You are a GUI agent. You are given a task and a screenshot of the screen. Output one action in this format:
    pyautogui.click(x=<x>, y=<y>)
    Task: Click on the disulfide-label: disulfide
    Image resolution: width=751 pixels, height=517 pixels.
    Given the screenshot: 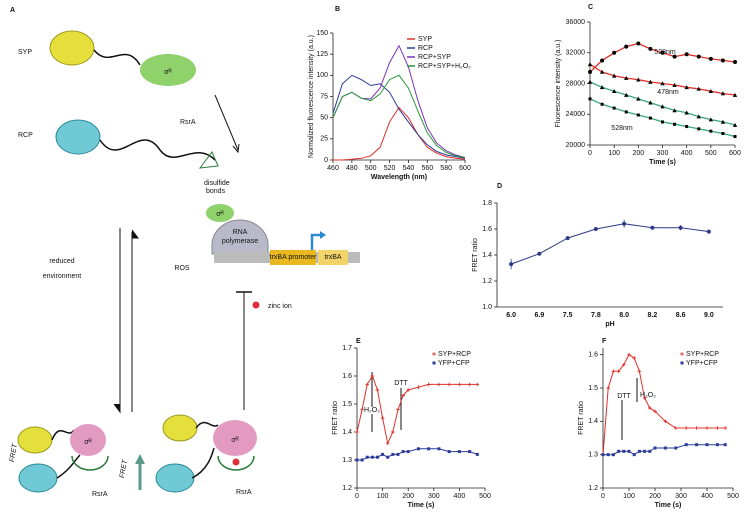 What is the action you would take?
    pyautogui.click(x=217, y=183)
    